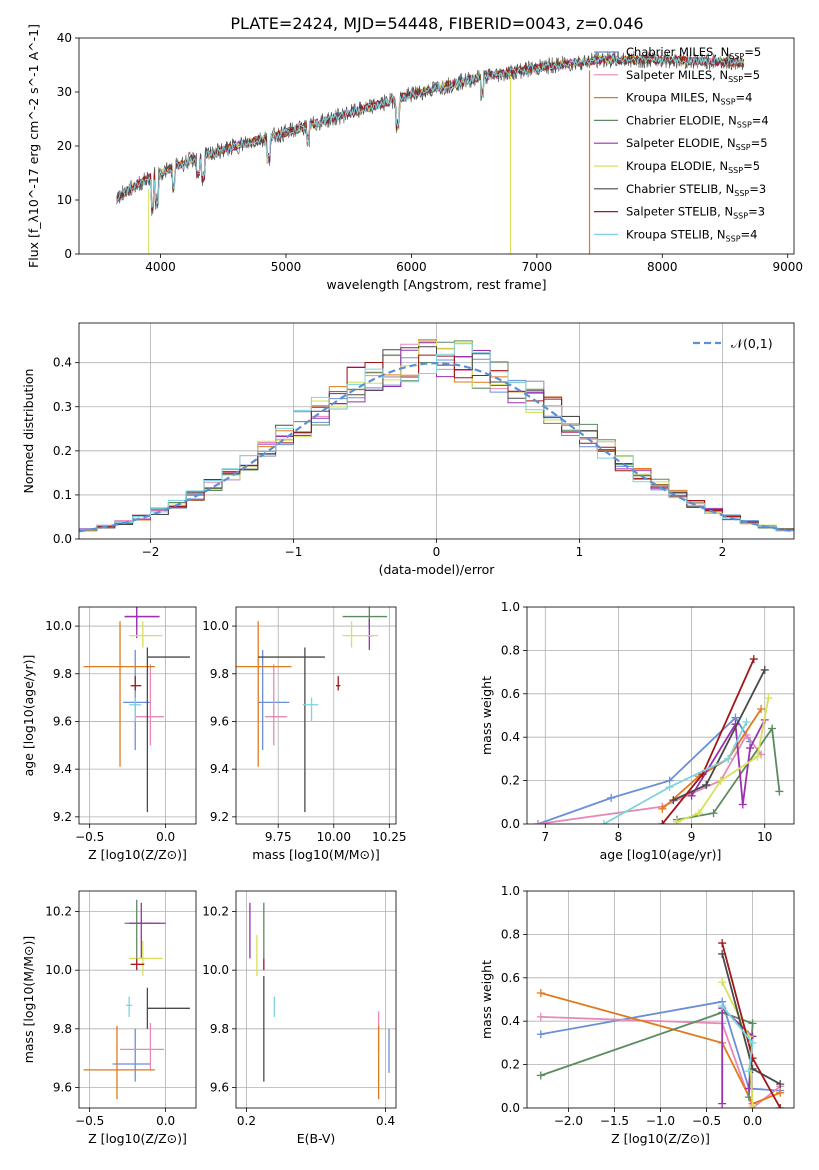 Image resolution: width=819 pixels, height=1170 pixels. What do you see at coordinates (28, 716) in the screenshot?
I see `y-axis-label: age [log10(age/yr)]` at bounding box center [28, 716].